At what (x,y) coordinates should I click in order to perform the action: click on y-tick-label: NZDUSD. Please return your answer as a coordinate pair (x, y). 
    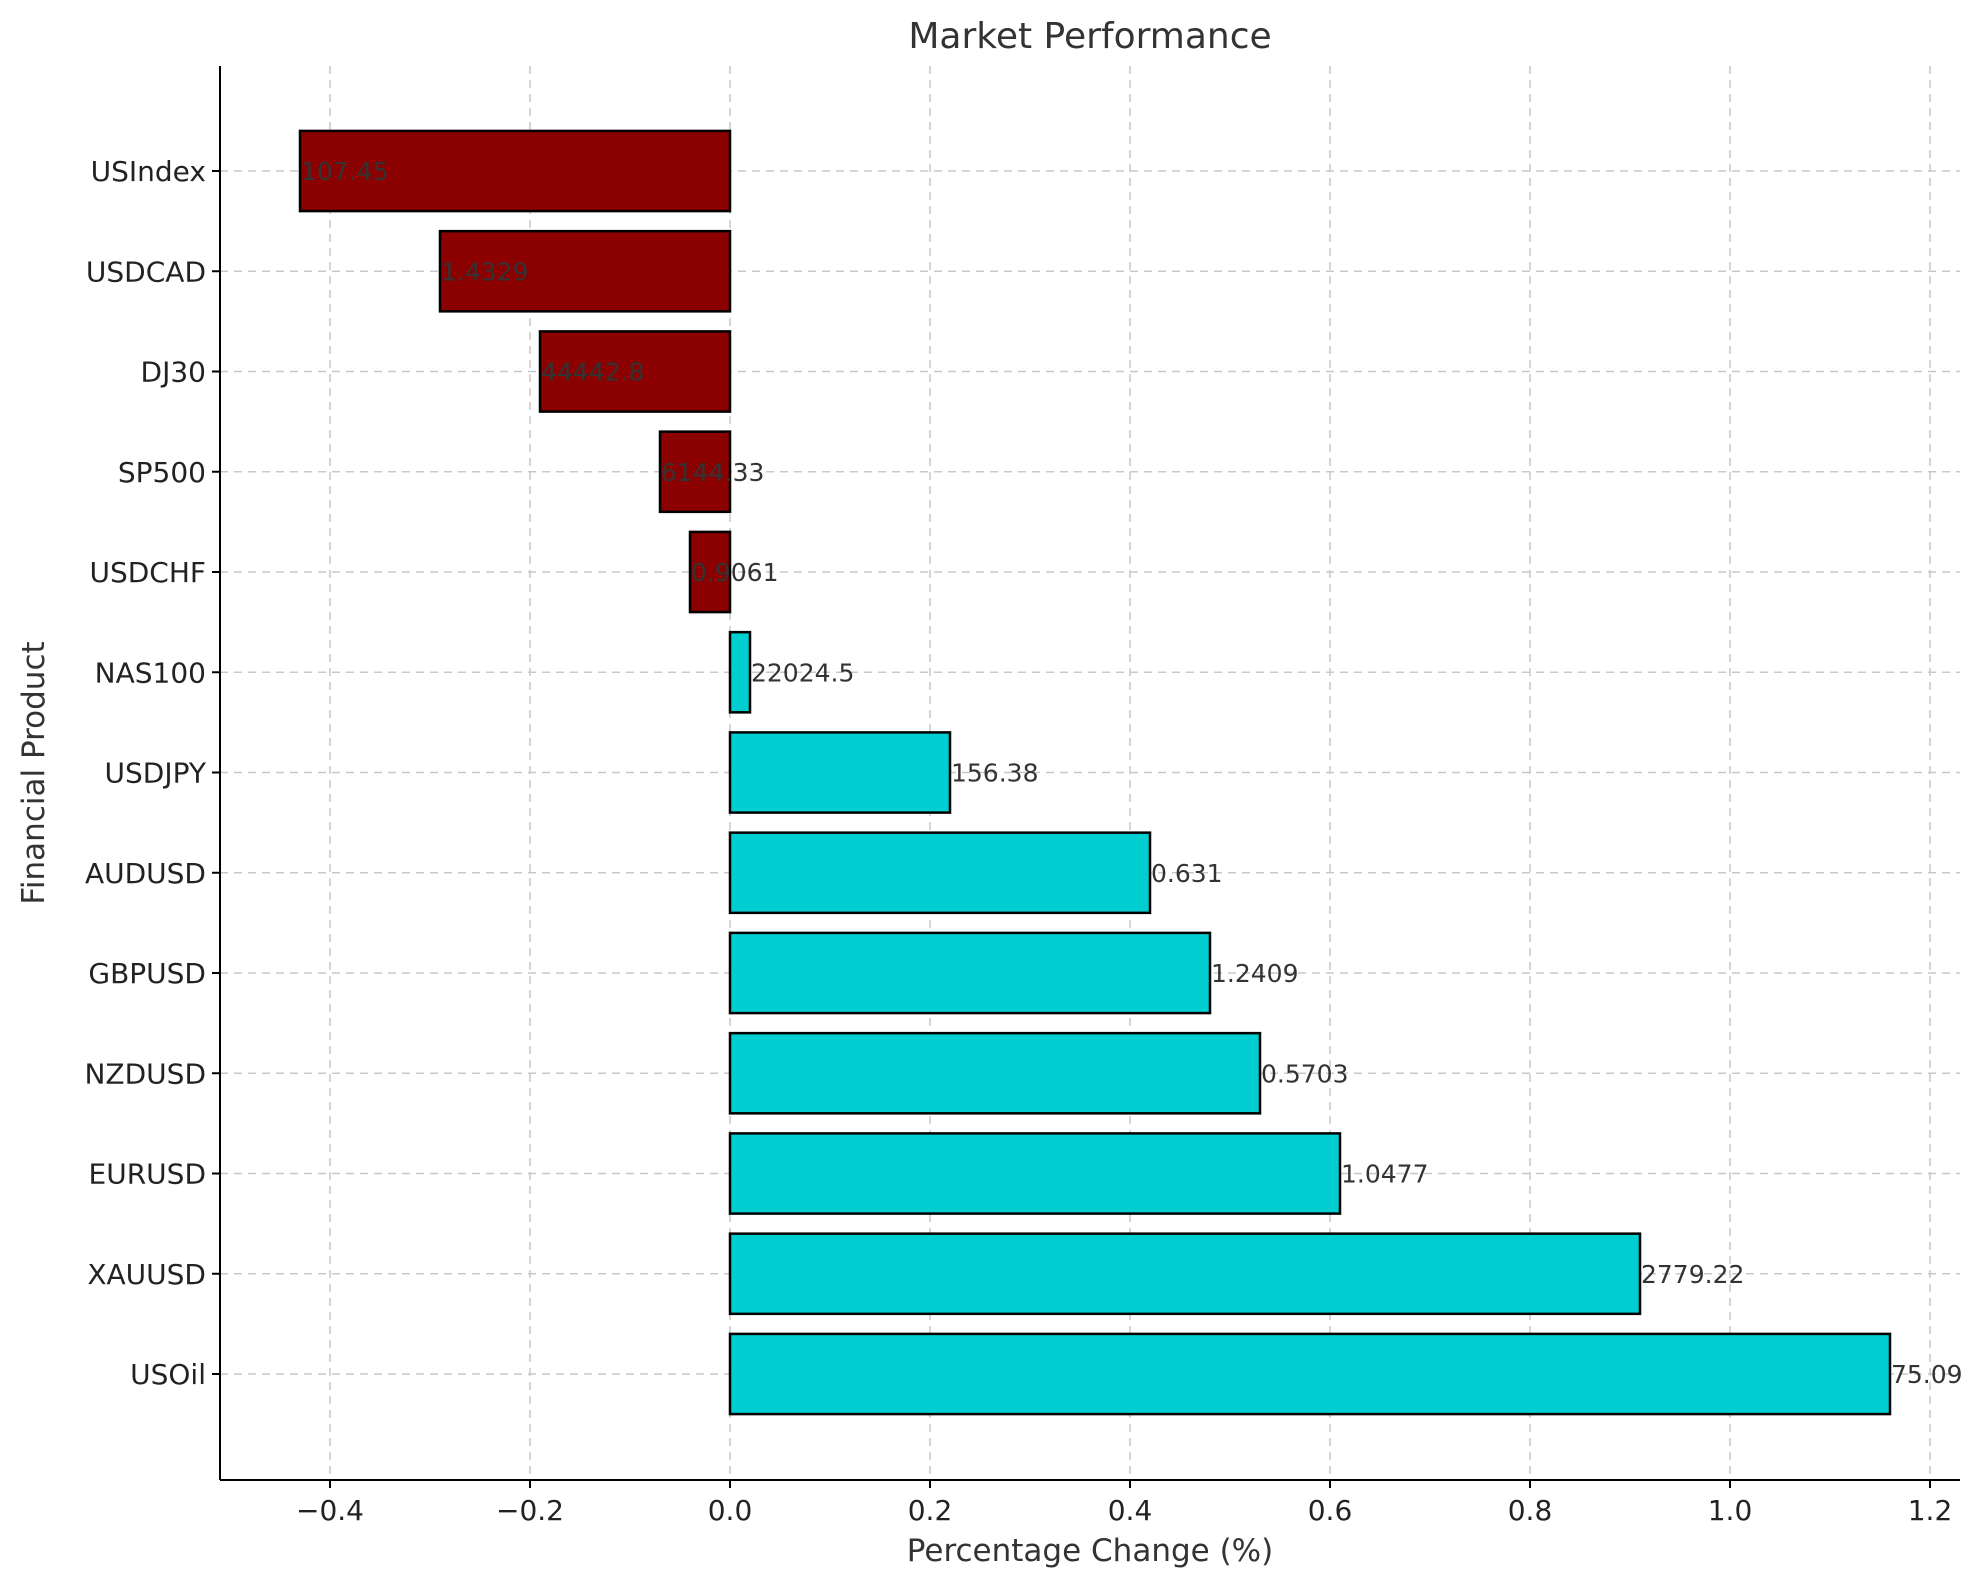
    Looking at the image, I should click on (145, 1073).